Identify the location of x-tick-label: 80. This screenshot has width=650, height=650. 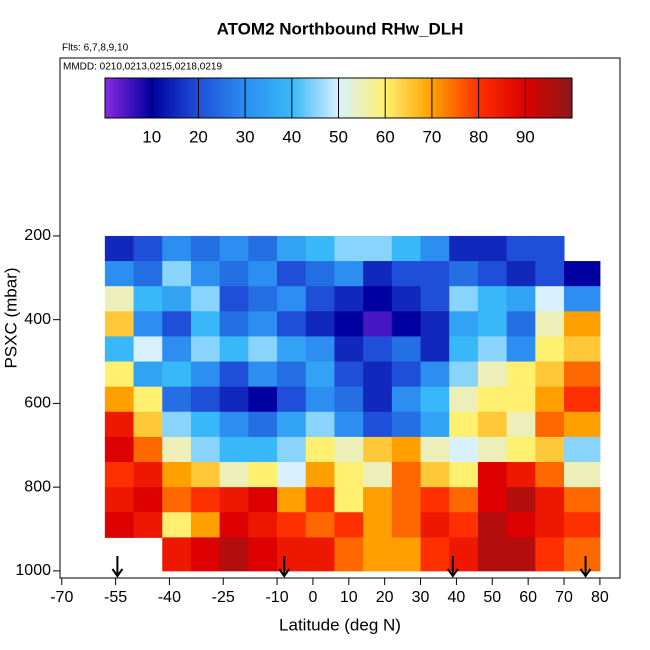
(600, 597).